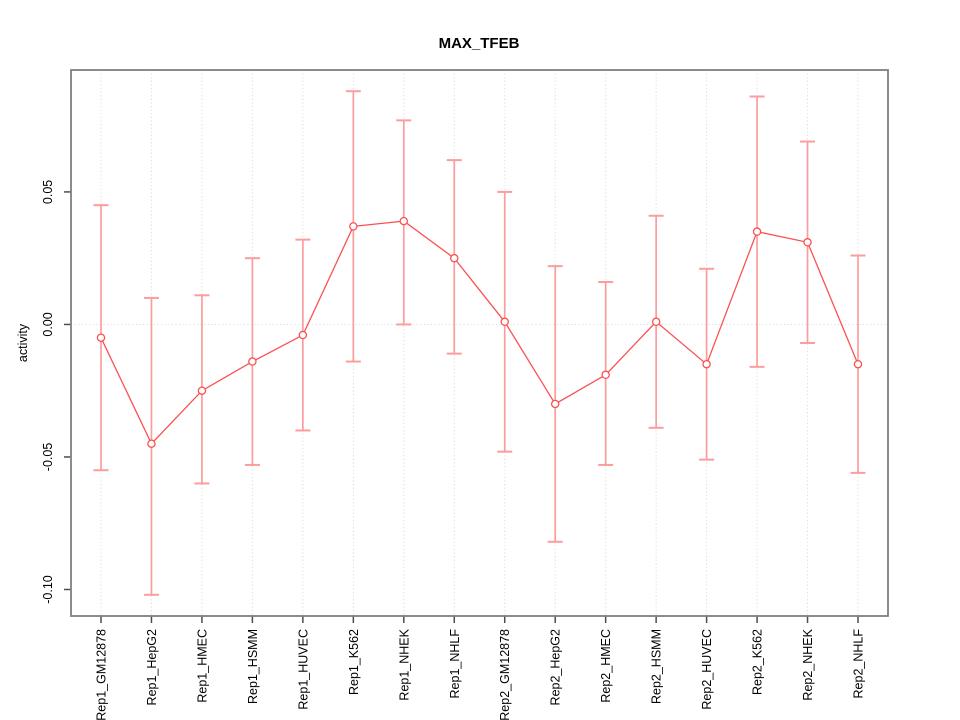  What do you see at coordinates (404, 664) in the screenshot?
I see `x-tick-label: Rep1_NHEK` at bounding box center [404, 664].